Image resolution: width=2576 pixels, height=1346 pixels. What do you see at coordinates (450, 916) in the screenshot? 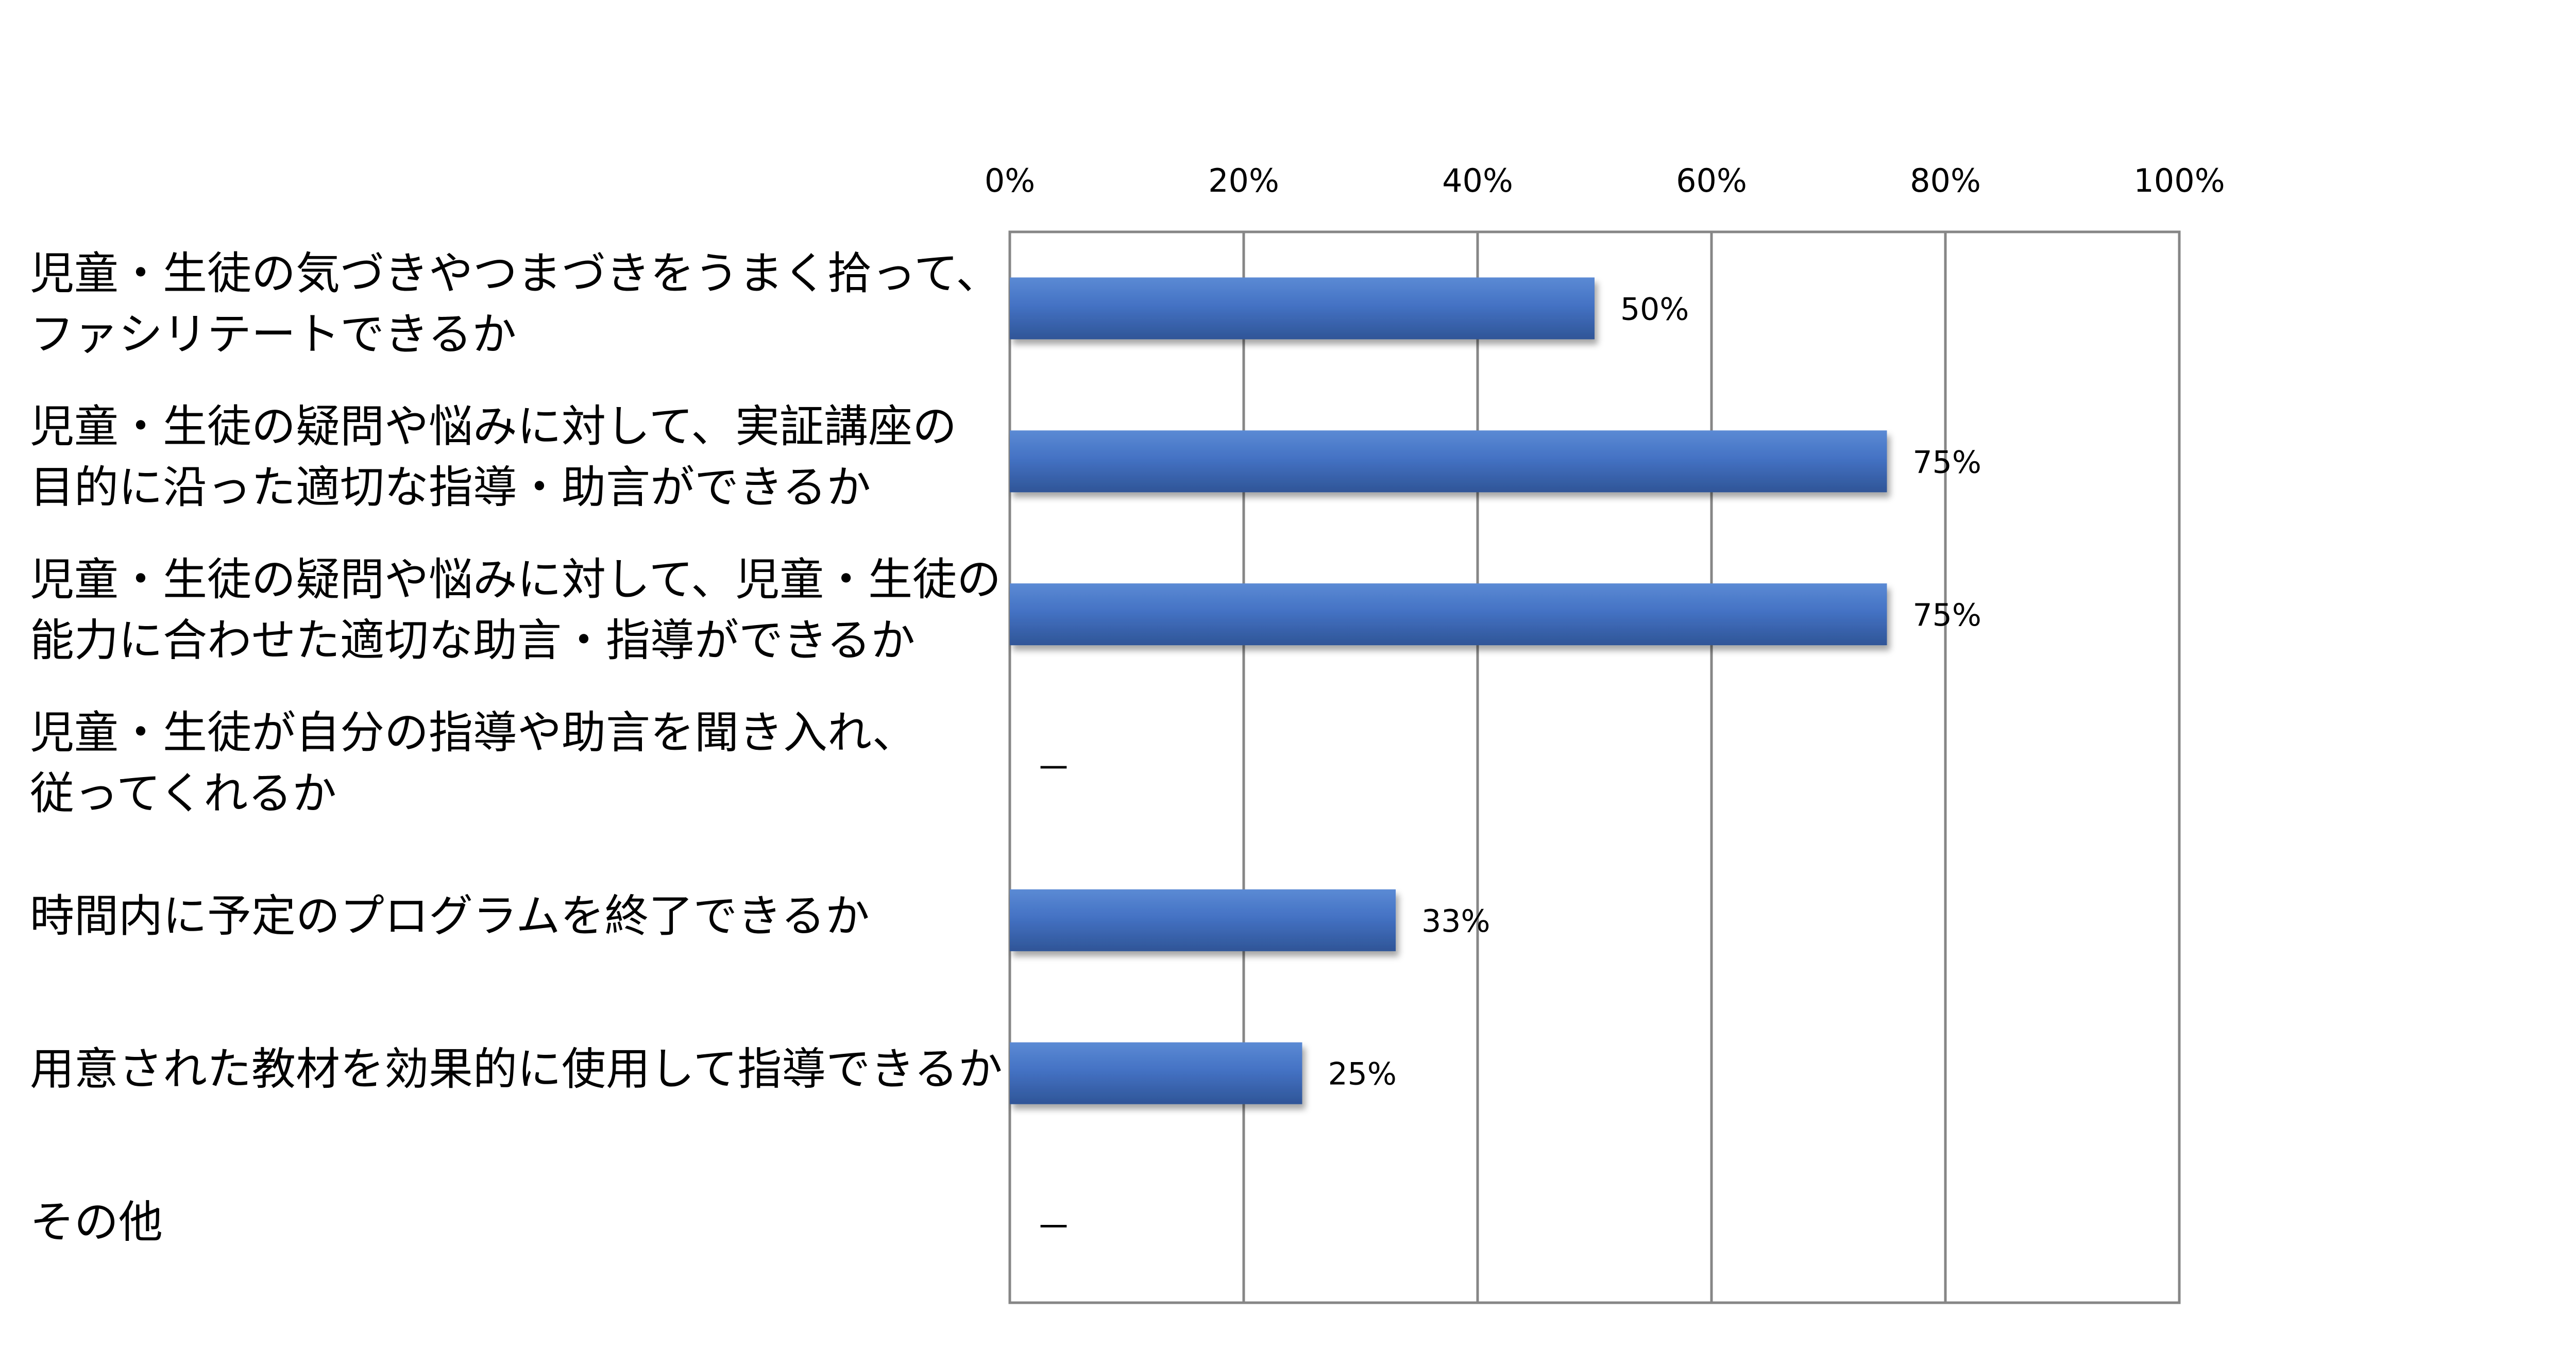
I see `category-label-line: 時間内に予定のプログラムを終了できるか` at bounding box center [450, 916].